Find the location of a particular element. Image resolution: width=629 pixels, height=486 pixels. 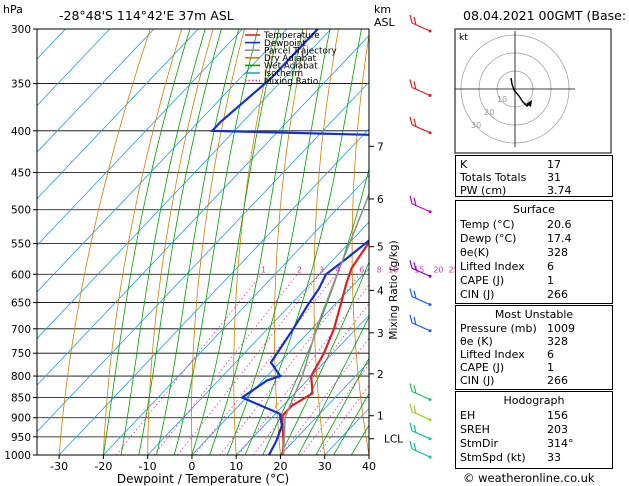

km-tick-label: 2 is located at coordinates (380, 375).